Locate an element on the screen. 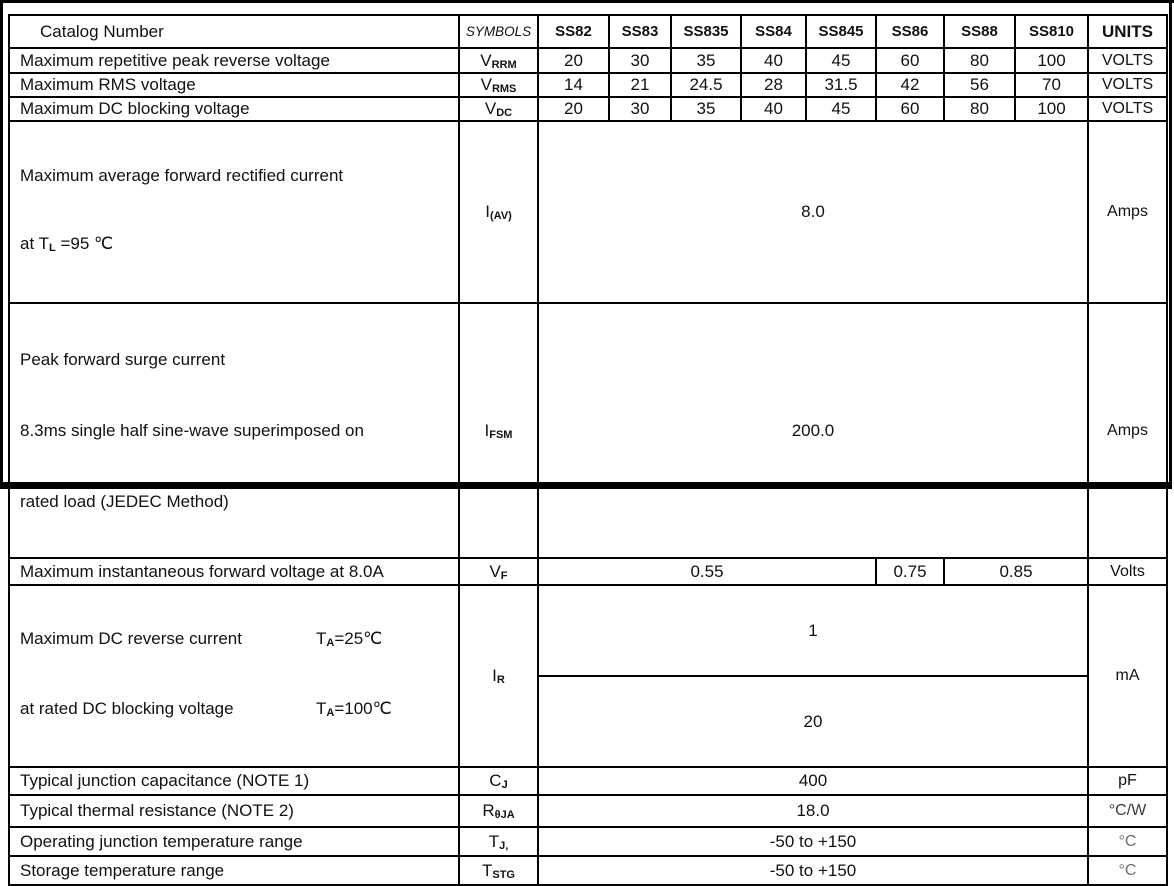 The height and width of the screenshot is (886, 1174). label-line: rated load (JEDEC Method) is located at coordinates (124, 501).